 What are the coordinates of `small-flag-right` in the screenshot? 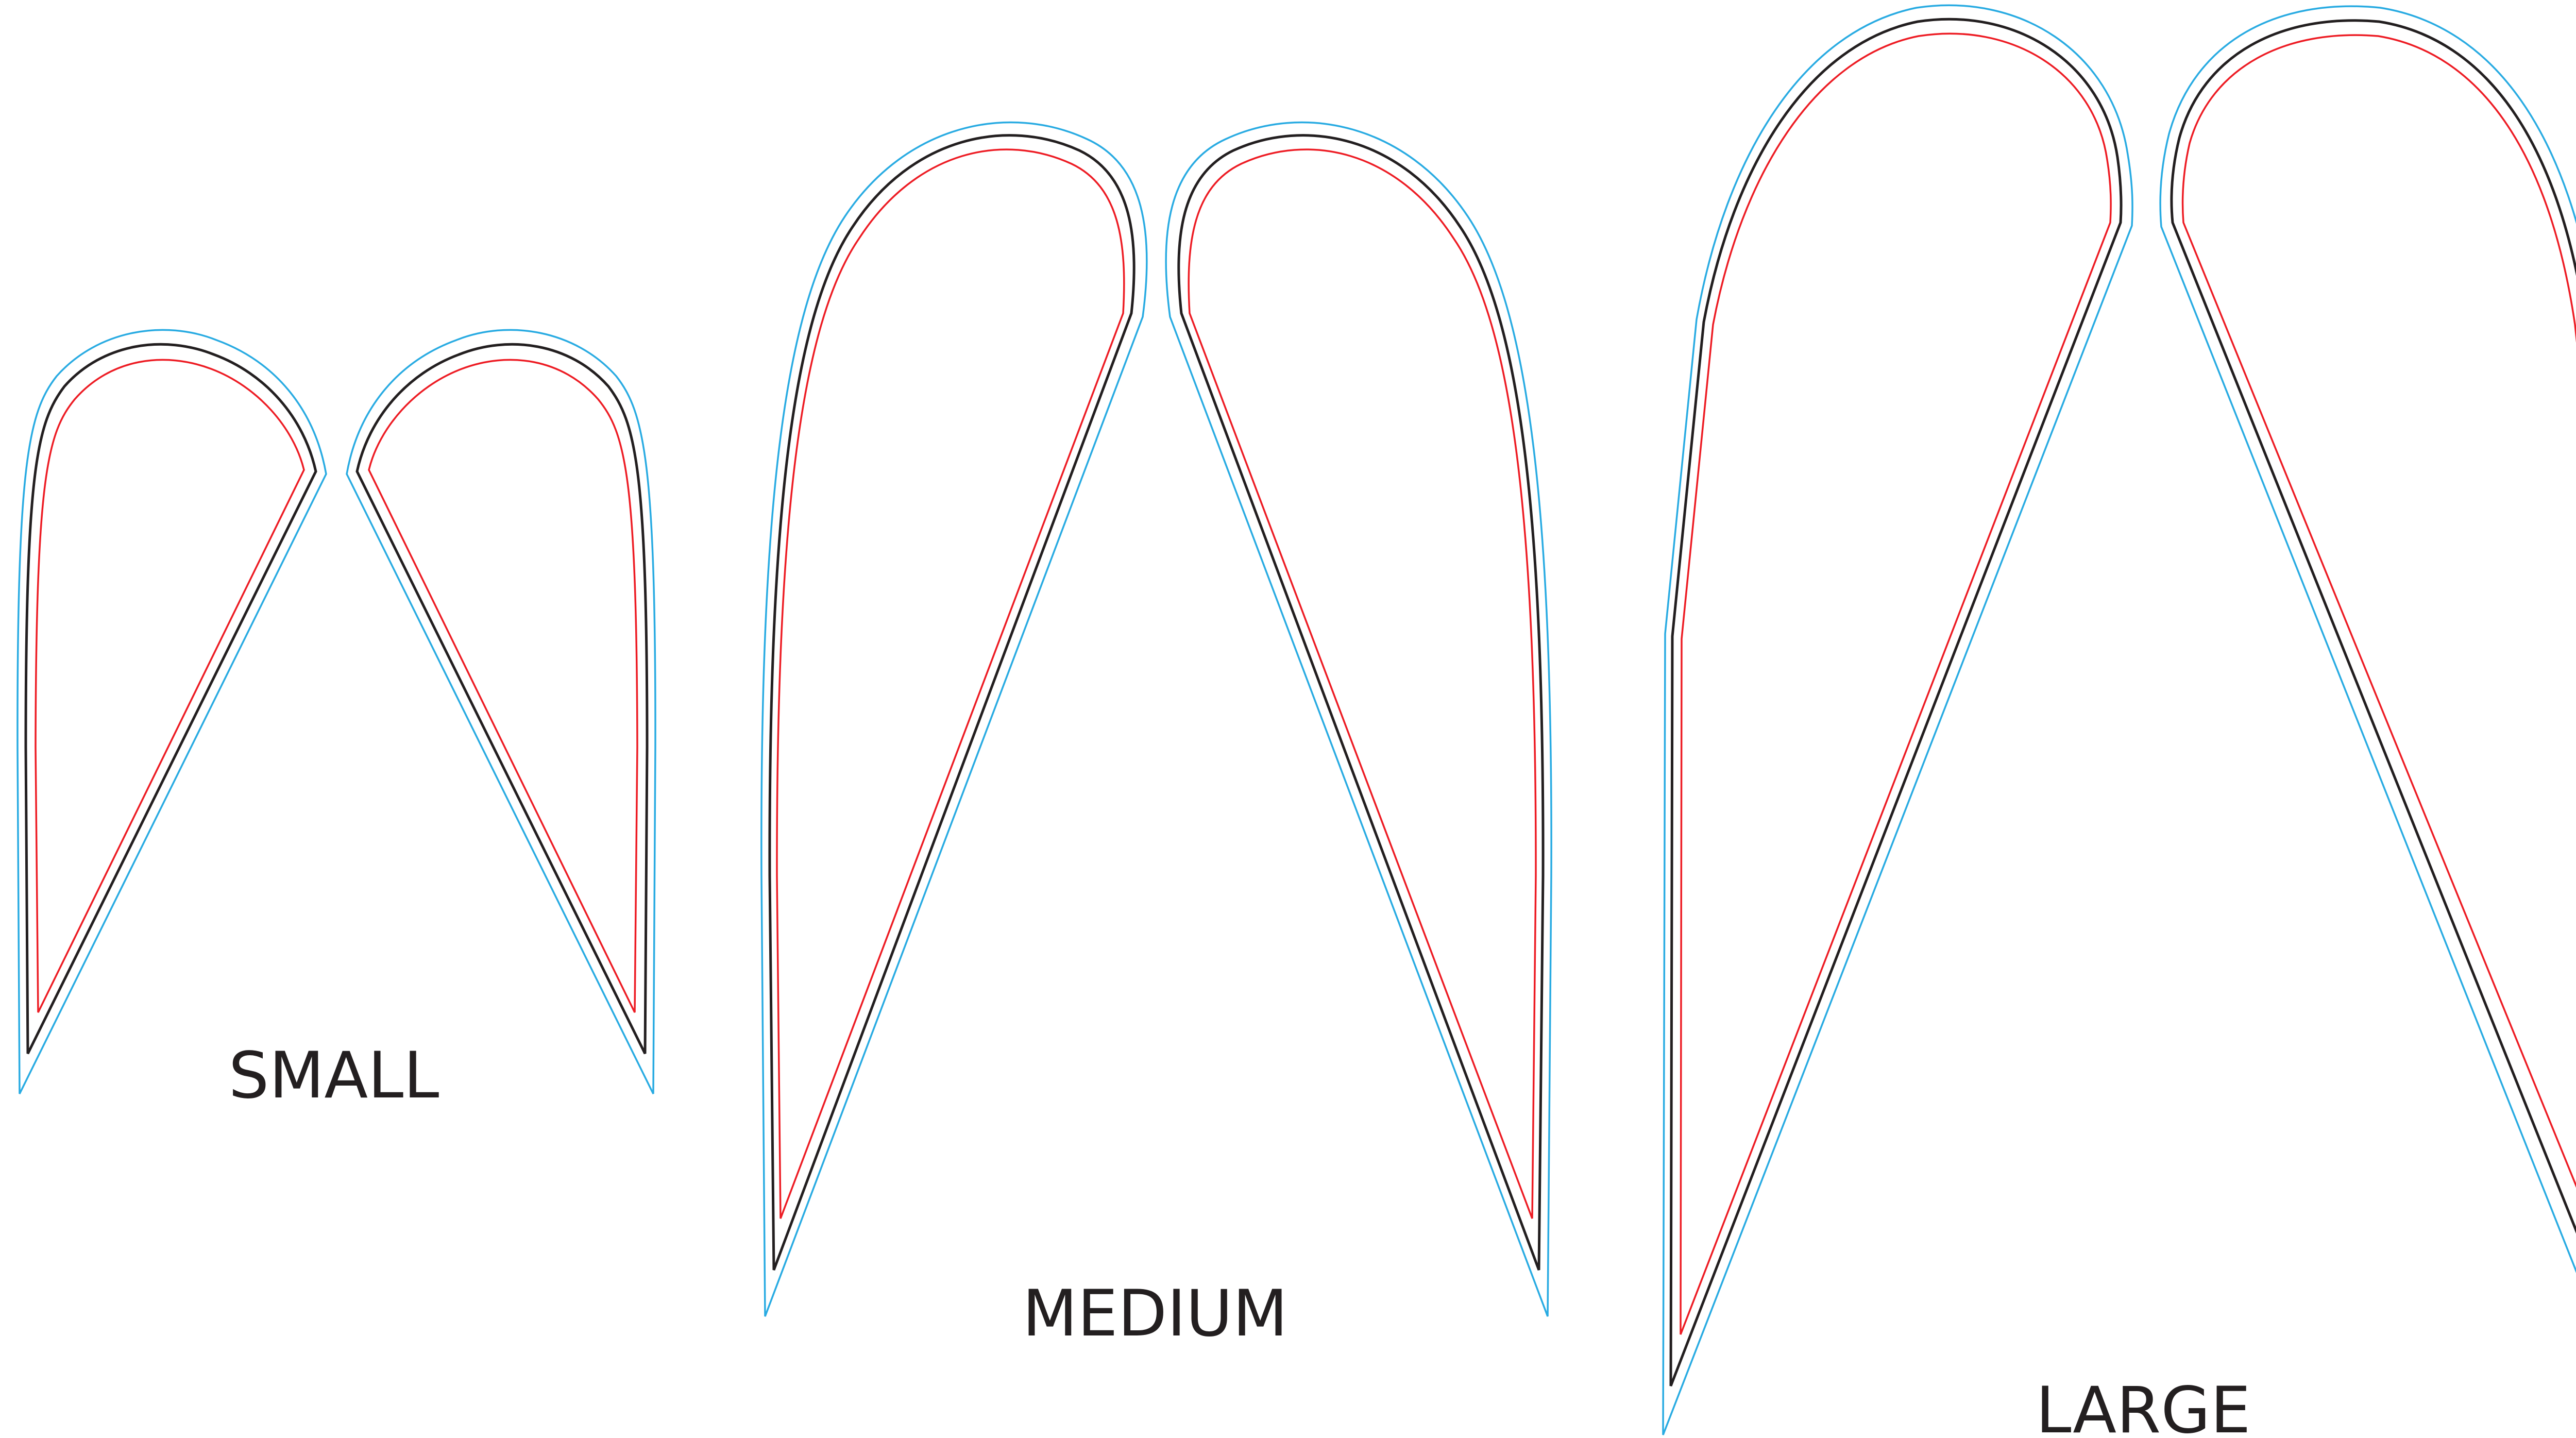 It's located at (501, 711).